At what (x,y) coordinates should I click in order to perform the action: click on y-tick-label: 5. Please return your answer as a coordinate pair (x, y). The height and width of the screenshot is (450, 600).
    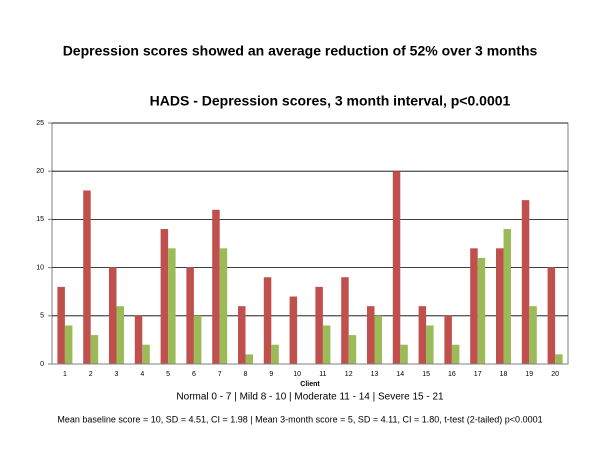
    Looking at the image, I should click on (42, 316).